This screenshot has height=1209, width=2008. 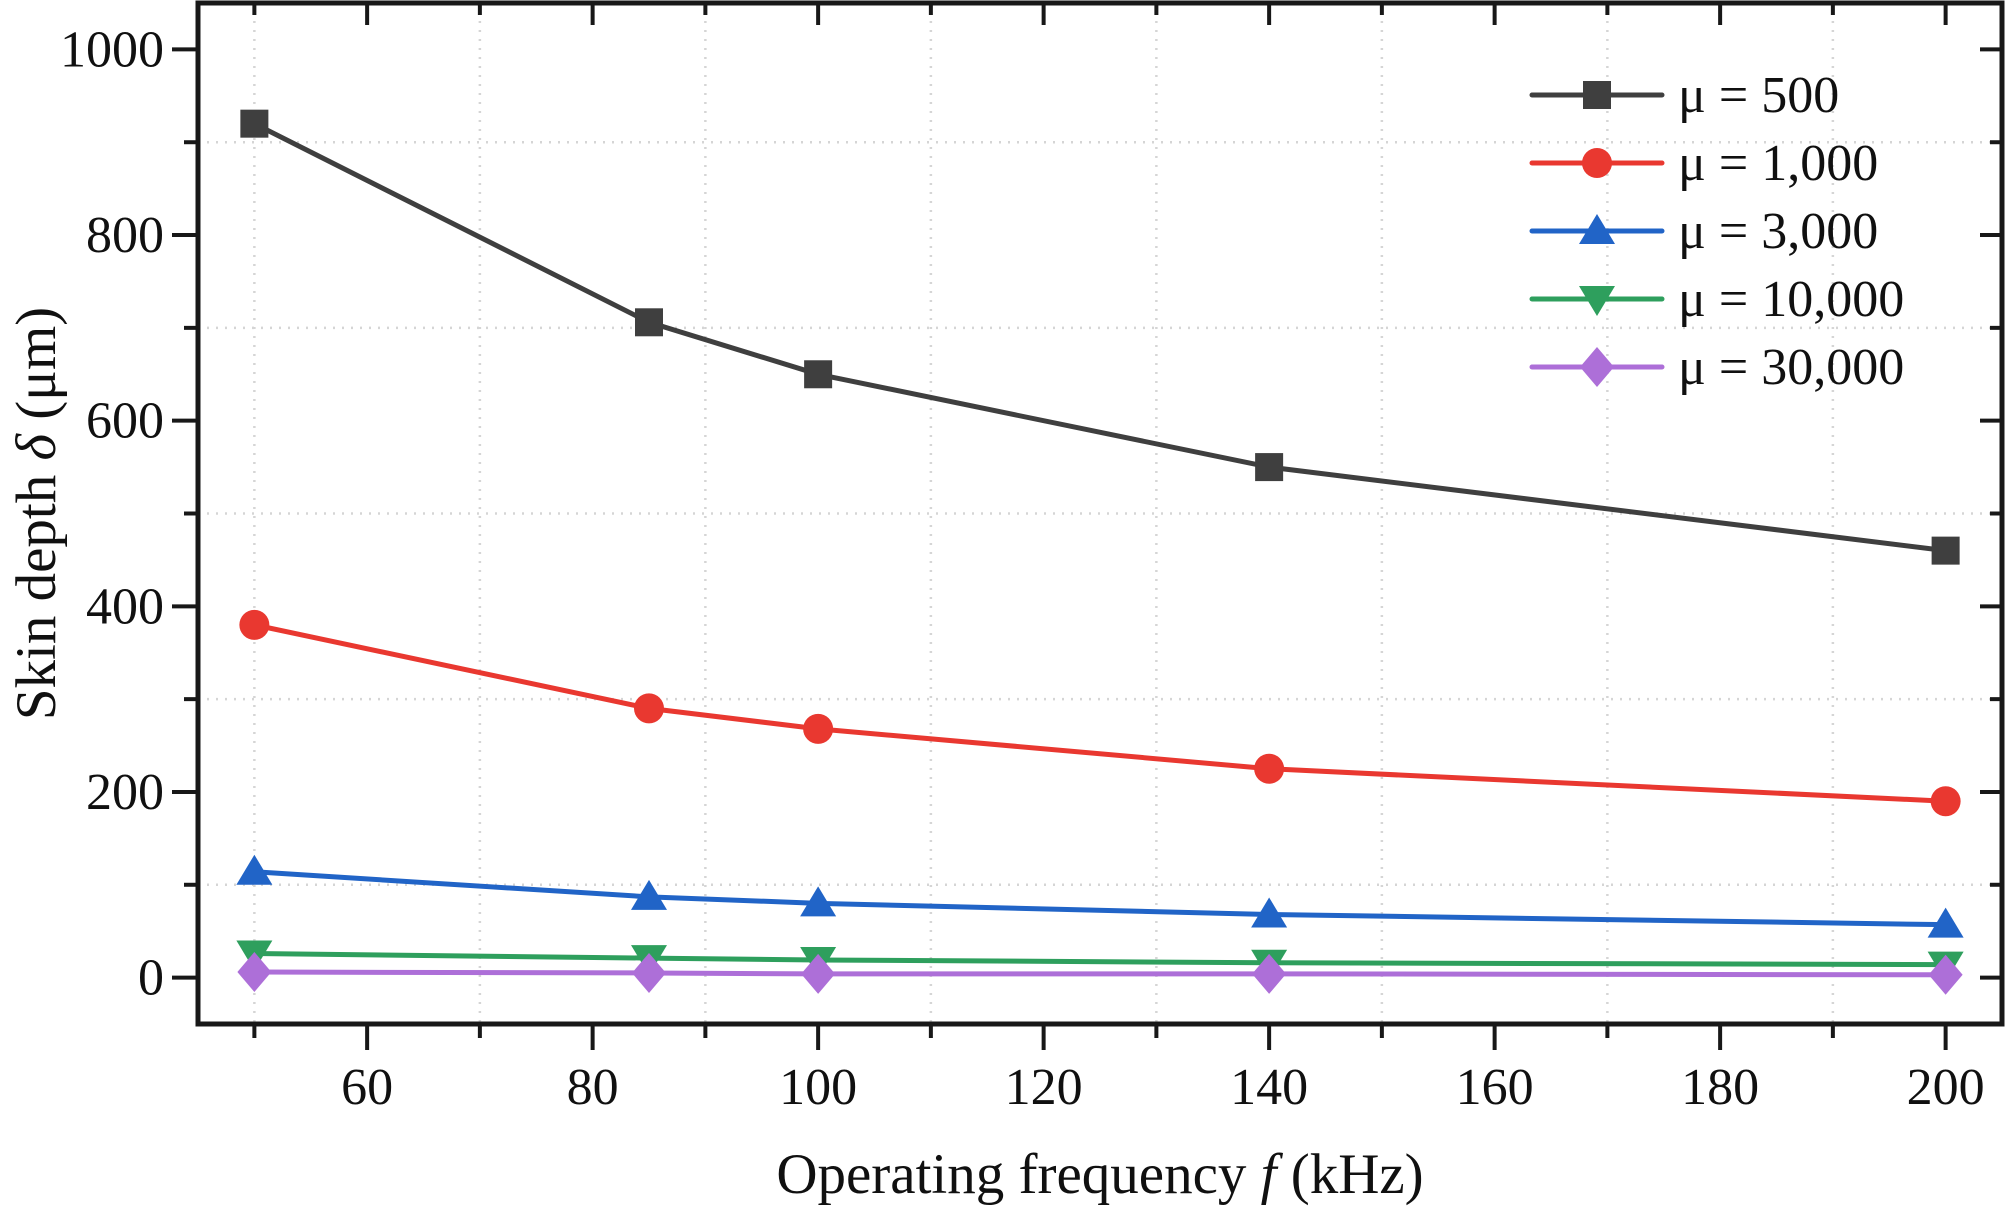 What do you see at coordinates (1044, 1087) in the screenshot?
I see `x-tick-label: 120` at bounding box center [1044, 1087].